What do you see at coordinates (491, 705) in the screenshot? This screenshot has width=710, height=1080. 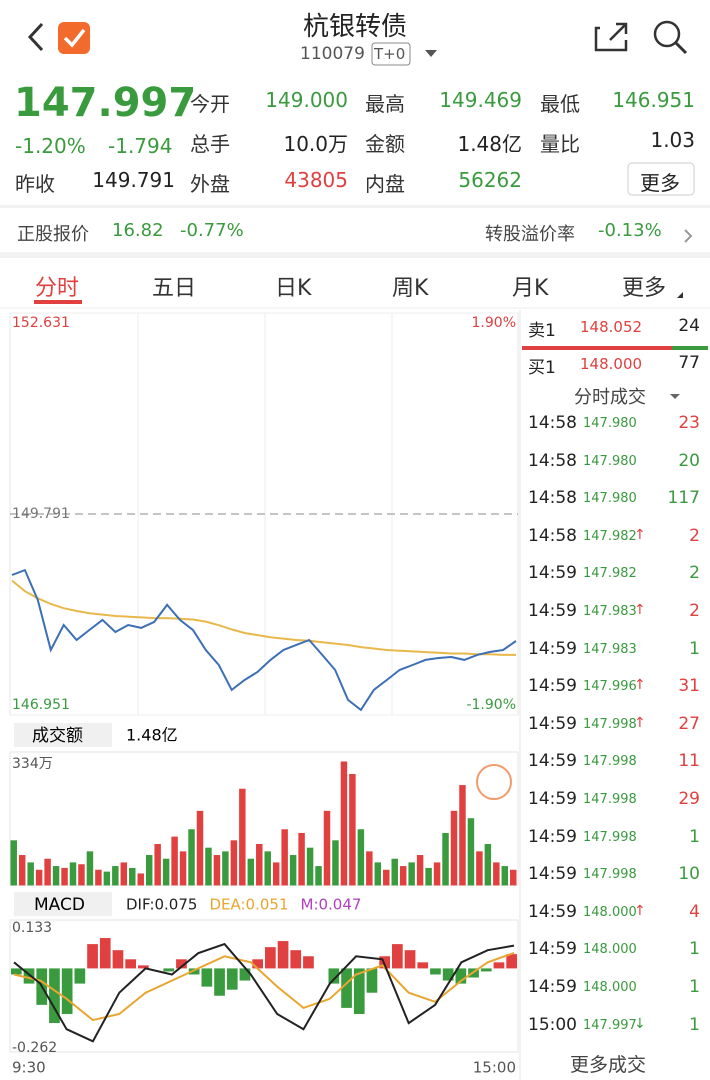 I see `y2-tick-label: -1.90%` at bounding box center [491, 705].